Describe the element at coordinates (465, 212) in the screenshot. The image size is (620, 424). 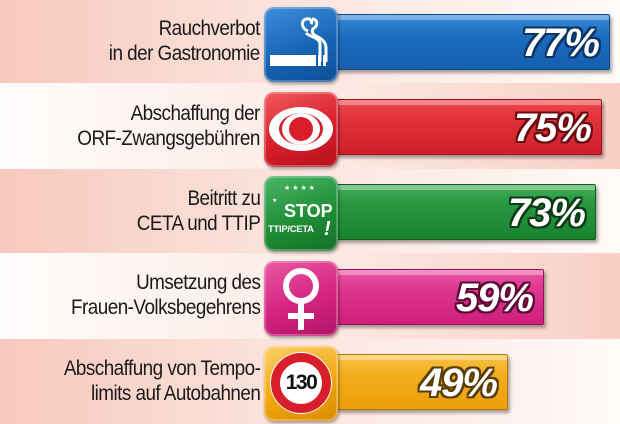
I see `bar-3: 73%` at that location.